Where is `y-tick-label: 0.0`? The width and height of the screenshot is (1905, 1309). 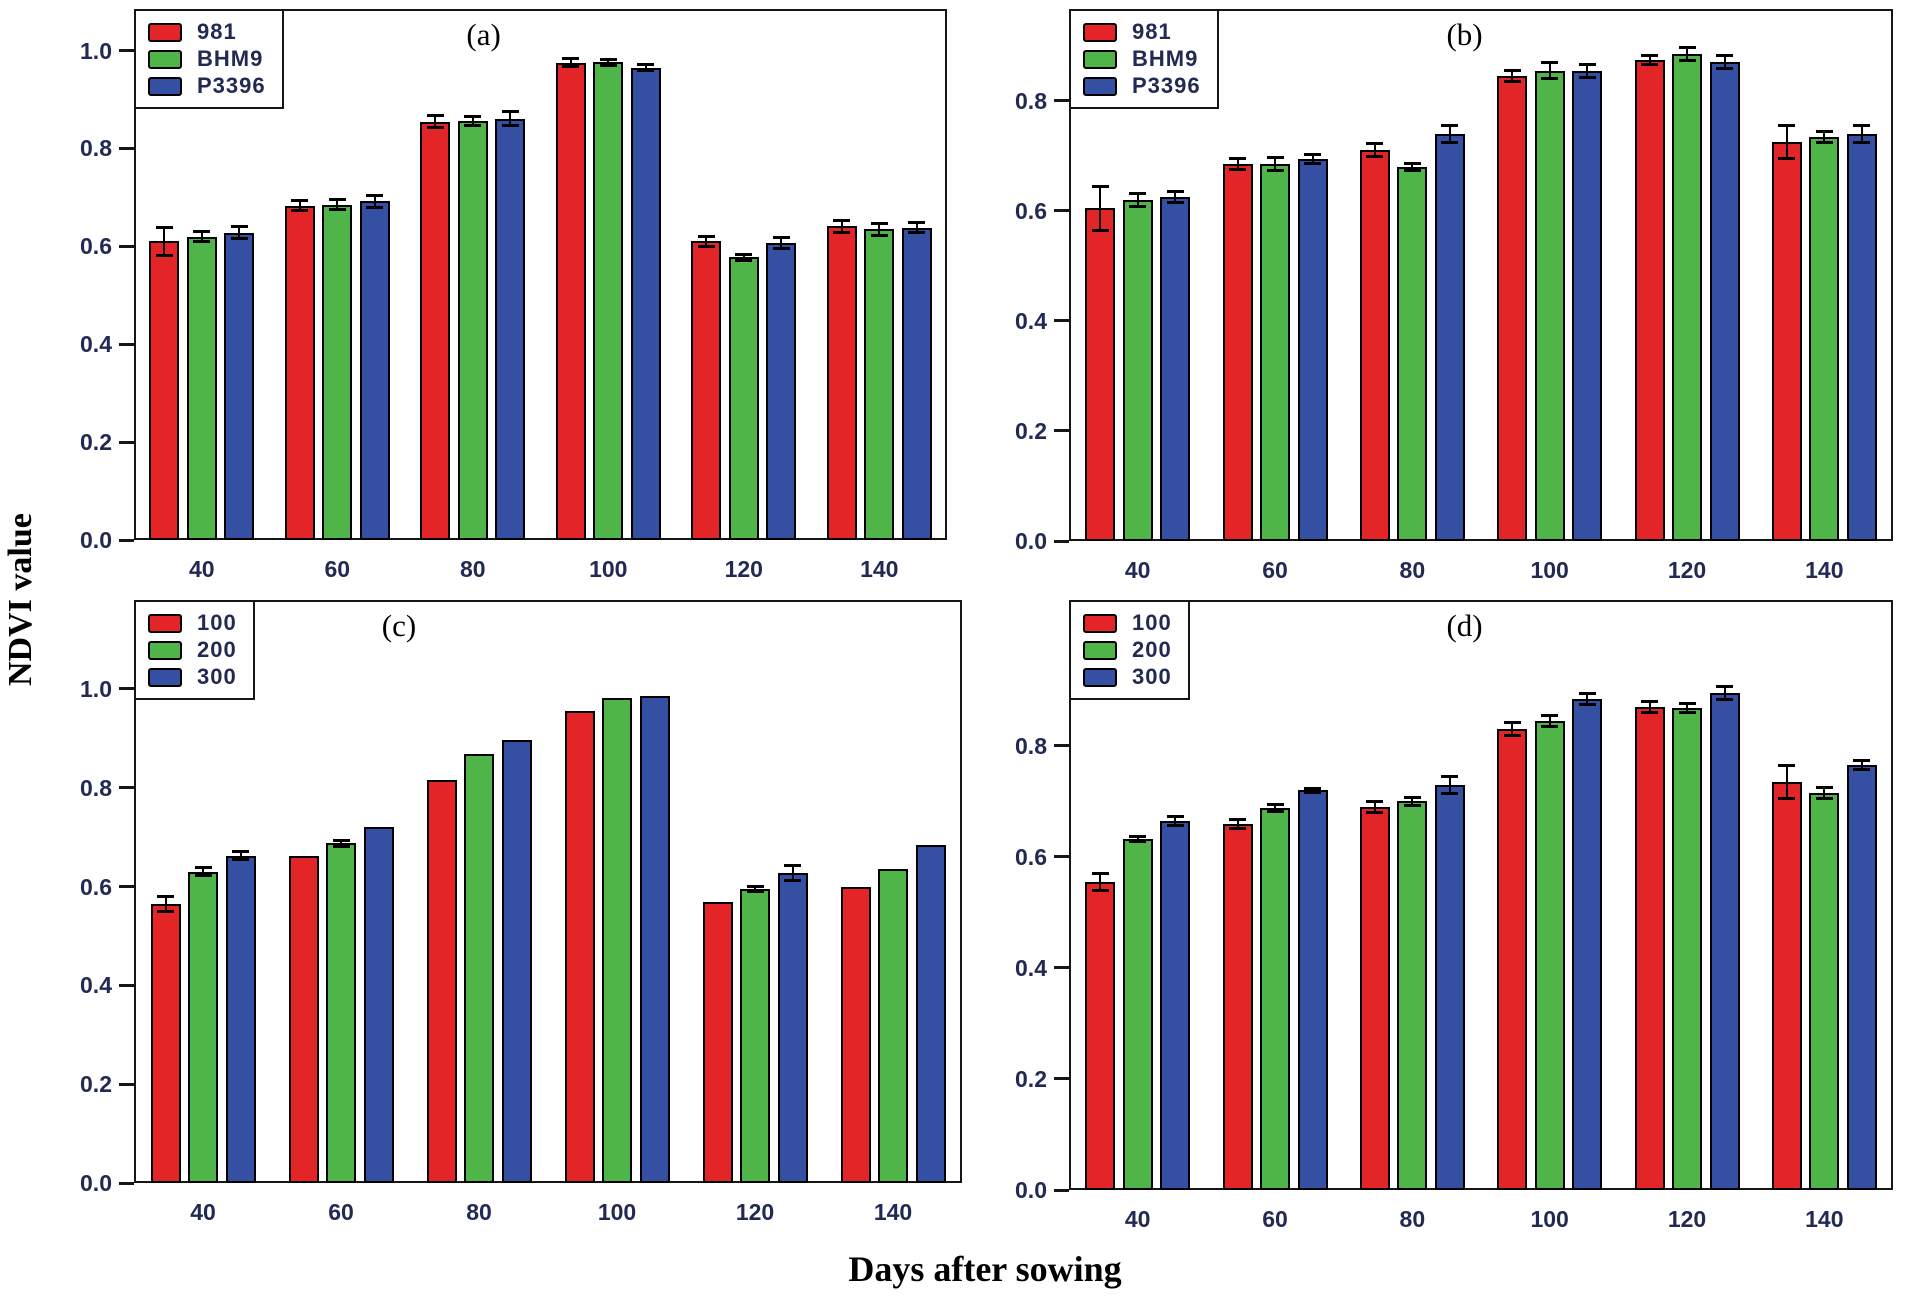 y-tick-label: 0.0 is located at coordinates (1031, 541).